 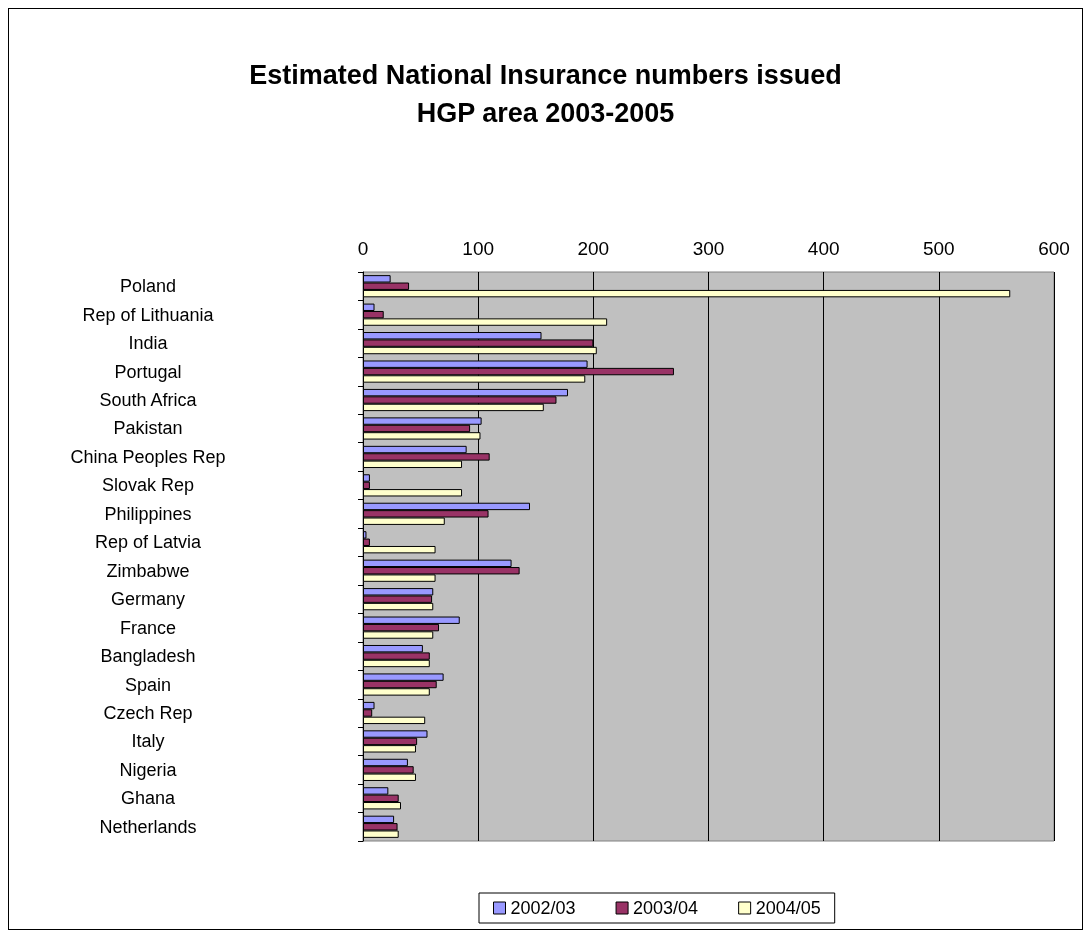 What do you see at coordinates (148, 627) in the screenshot?
I see `y-tick-label: France` at bounding box center [148, 627].